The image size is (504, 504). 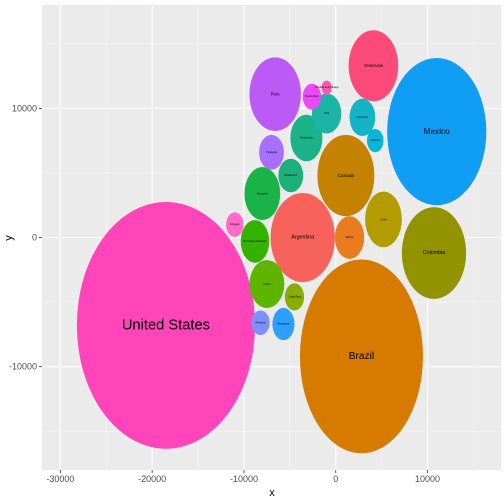 I want to click on bubble-ecuador, so click(x=262, y=194).